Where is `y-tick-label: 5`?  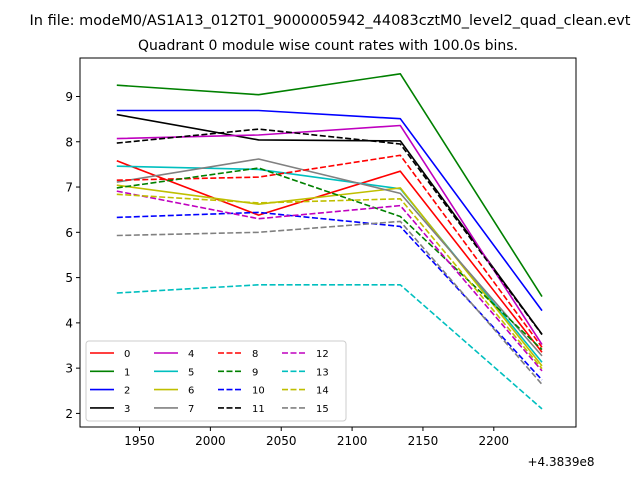
y-tick-label: 5 is located at coordinates (69, 278).